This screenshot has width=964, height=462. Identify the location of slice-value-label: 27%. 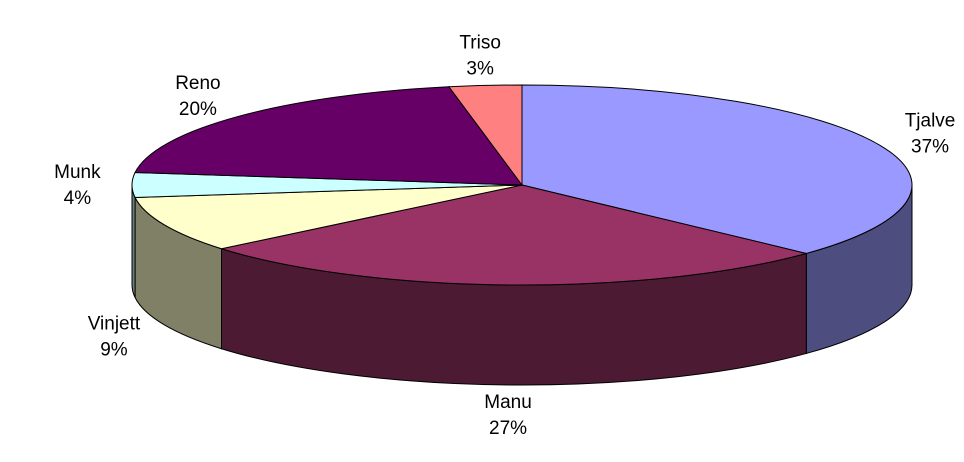
(508, 428).